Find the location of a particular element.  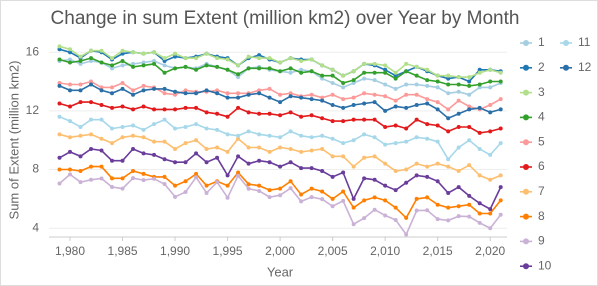

x-tick-label: 2,010 is located at coordinates (385, 251).